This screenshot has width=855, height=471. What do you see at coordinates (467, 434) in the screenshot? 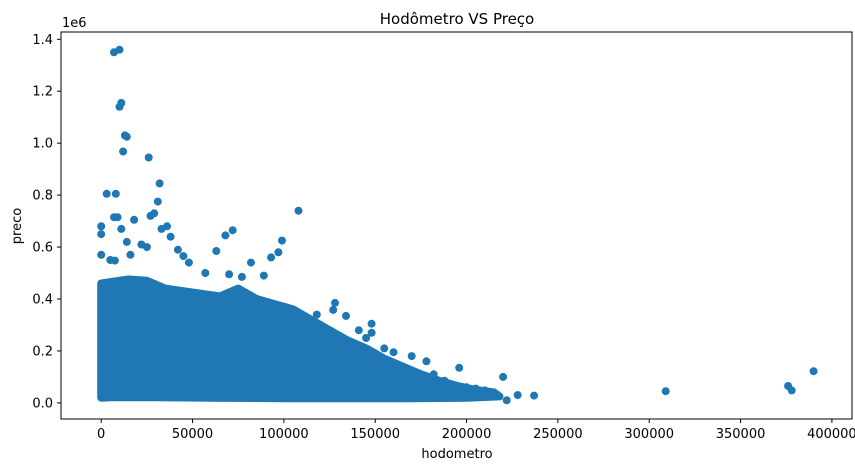
I see `x-tick-label: 200000` at bounding box center [467, 434].